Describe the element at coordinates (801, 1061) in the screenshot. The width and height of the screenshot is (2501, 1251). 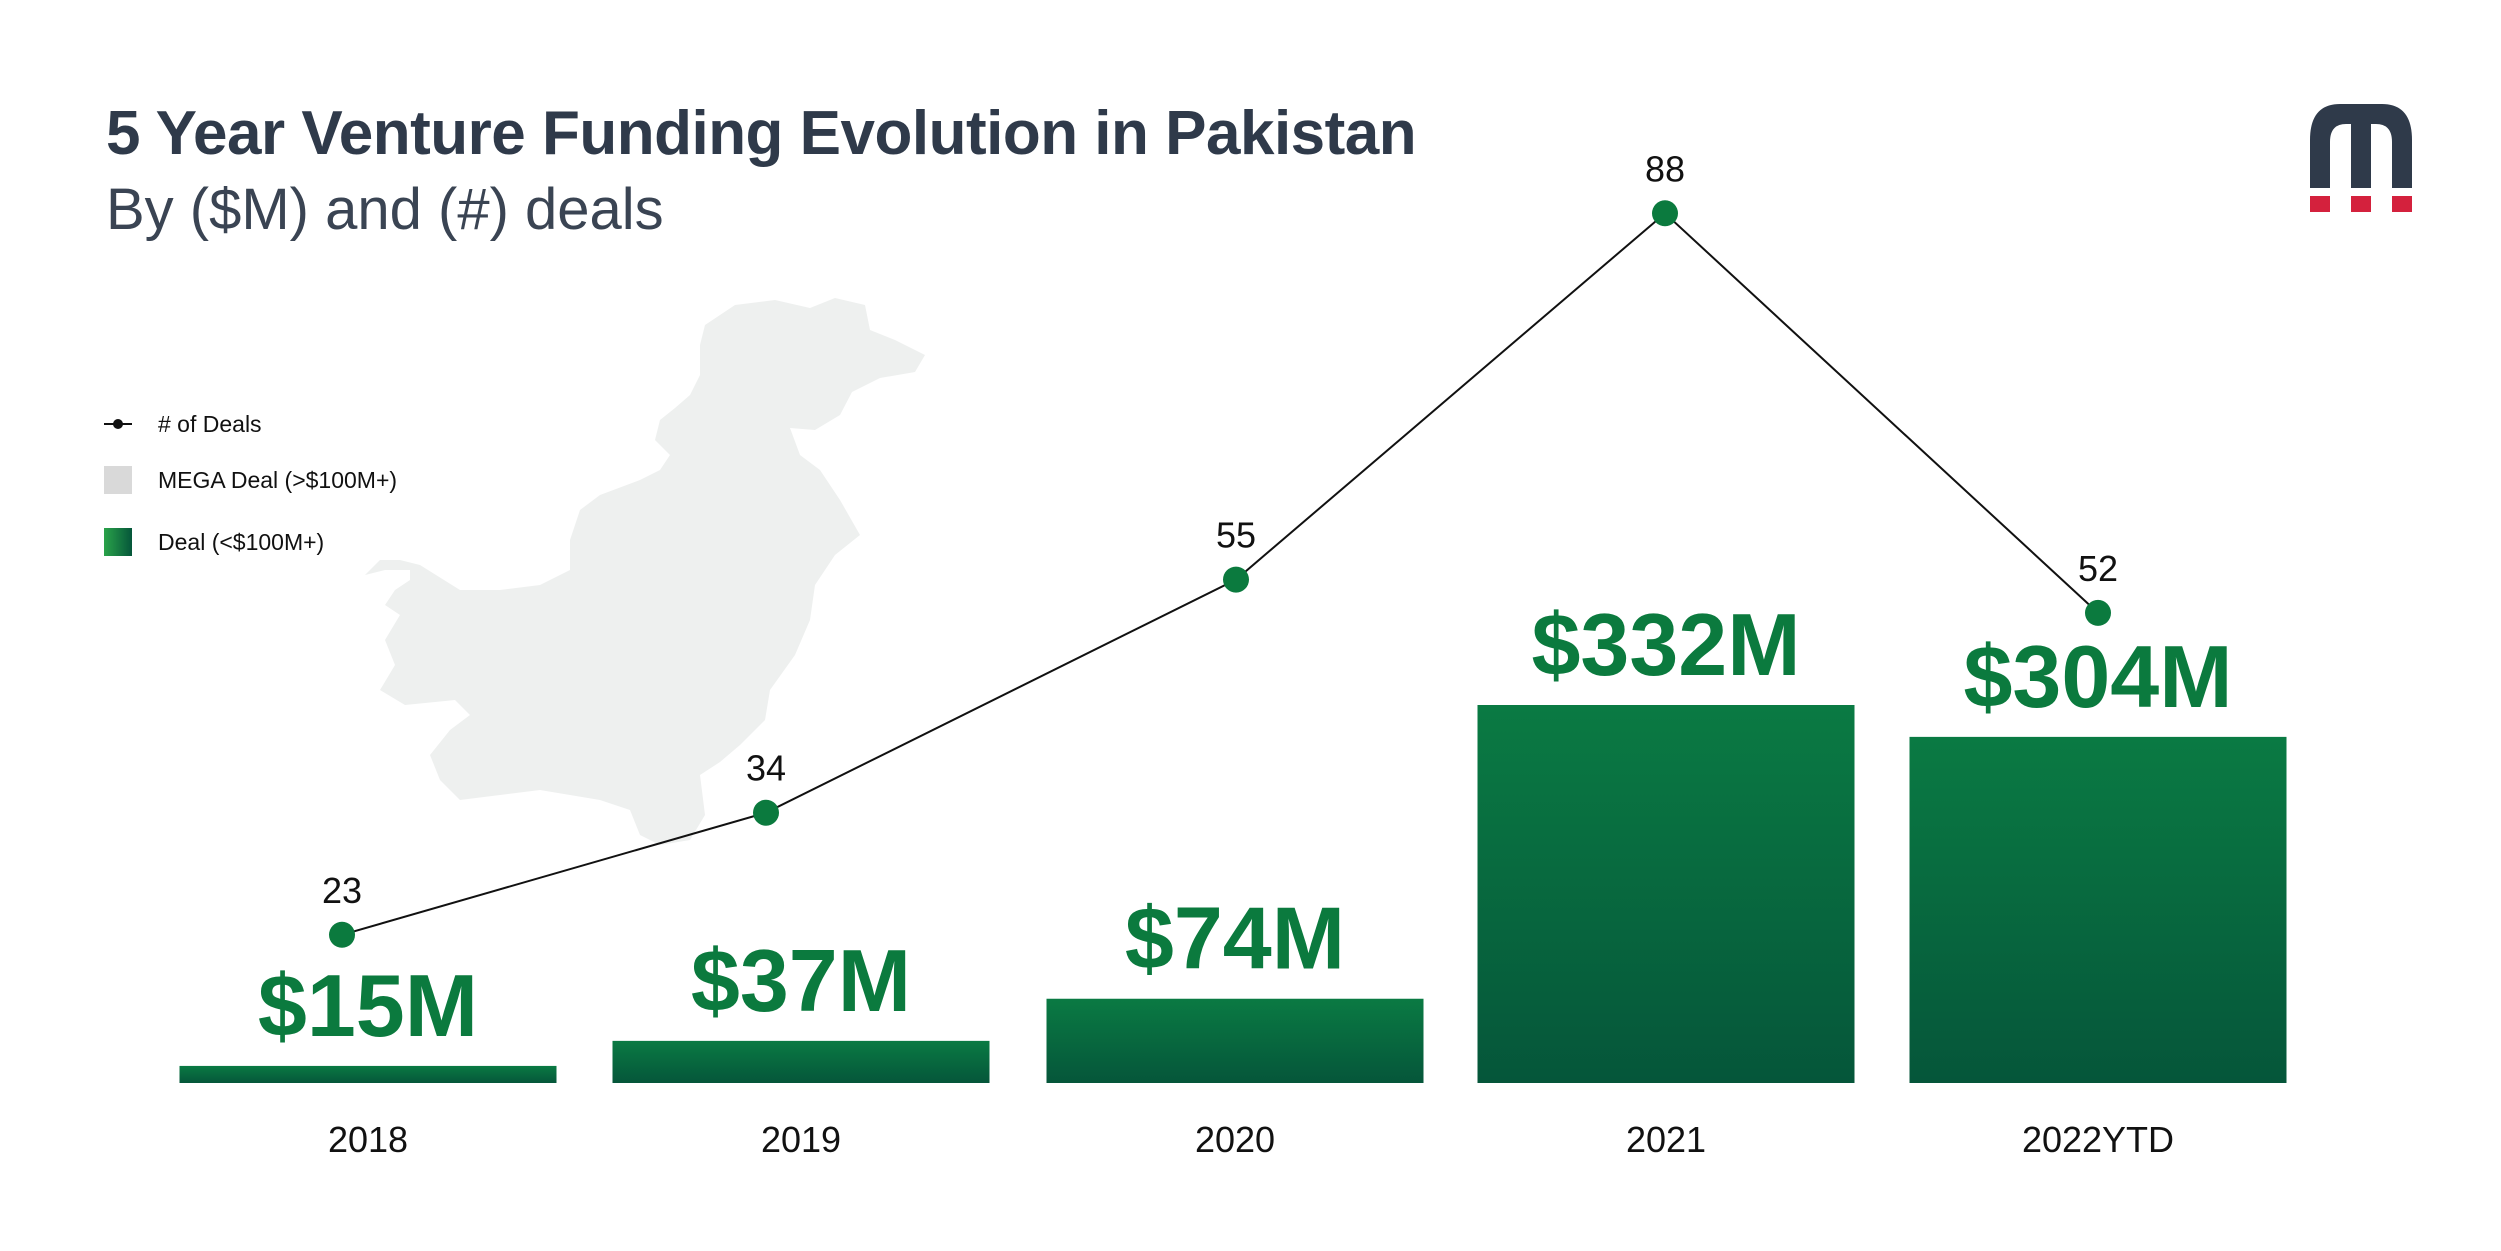
I see `bar-2019` at that location.